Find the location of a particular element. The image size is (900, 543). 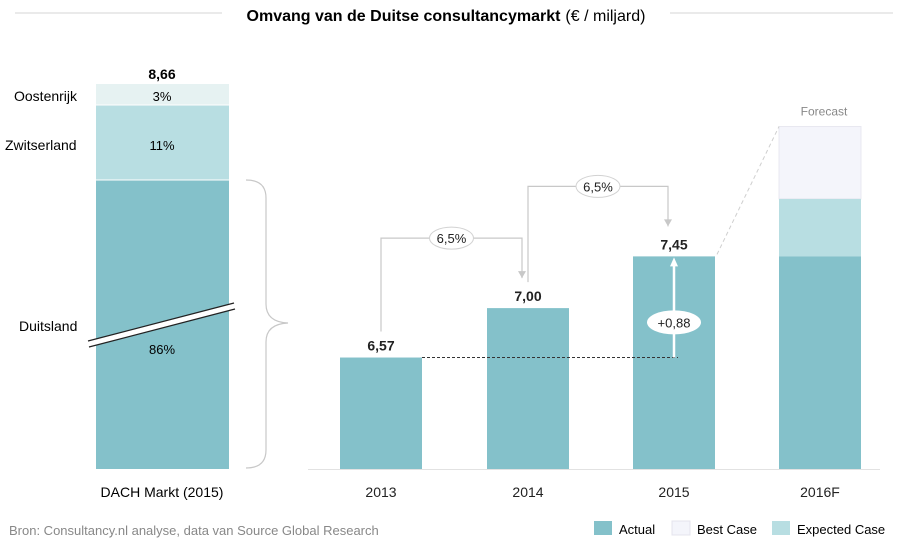

legend-label-expected-case: Expected Case is located at coordinates (841, 529).